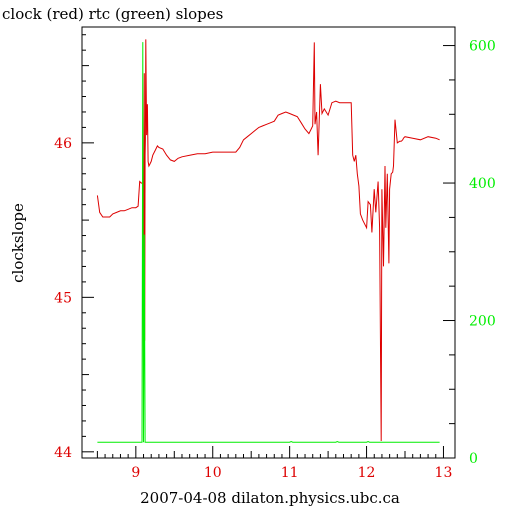 This screenshot has width=512, height=512. I want to click on y-axis-right: 0 200 400 600, so click(469, 253).